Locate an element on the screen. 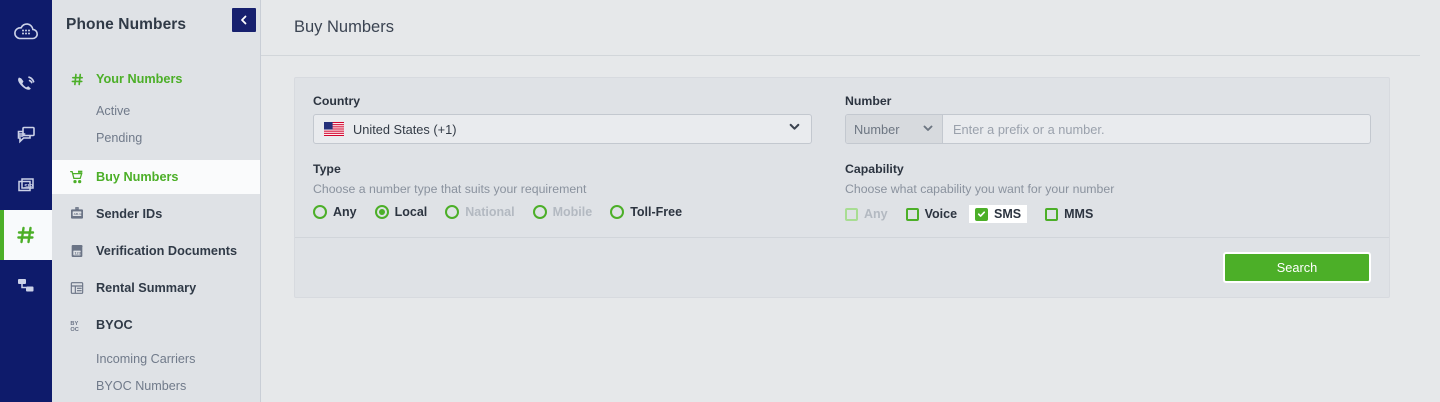 The image size is (1440, 402). svg-text: 123 is located at coordinates (77, 252).